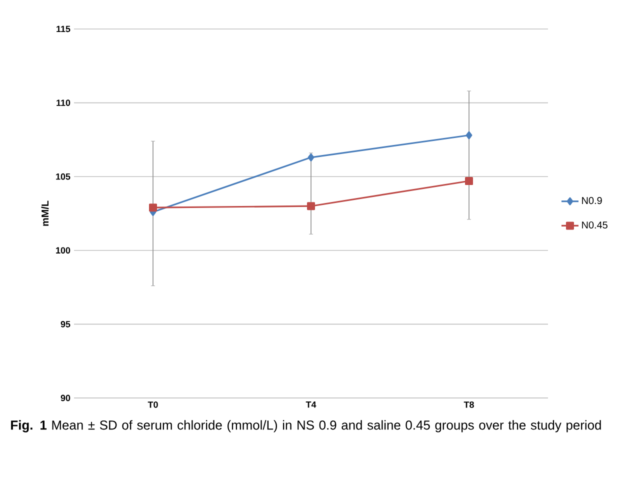 The height and width of the screenshot is (502, 627). Describe the element at coordinates (592, 200) in the screenshot. I see `legend-label: N0.9` at that location.